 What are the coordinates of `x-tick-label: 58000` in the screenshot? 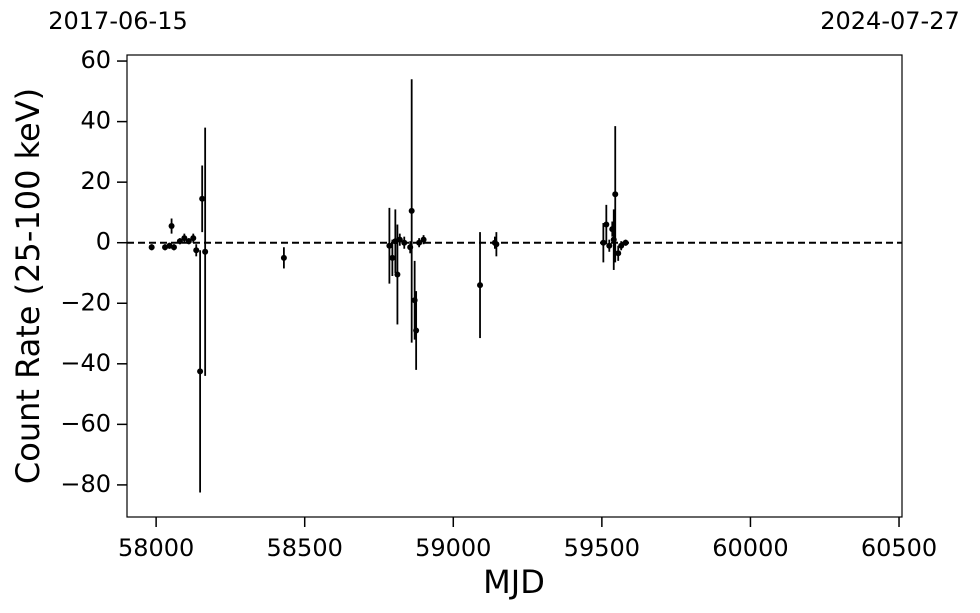 It's located at (156, 548).